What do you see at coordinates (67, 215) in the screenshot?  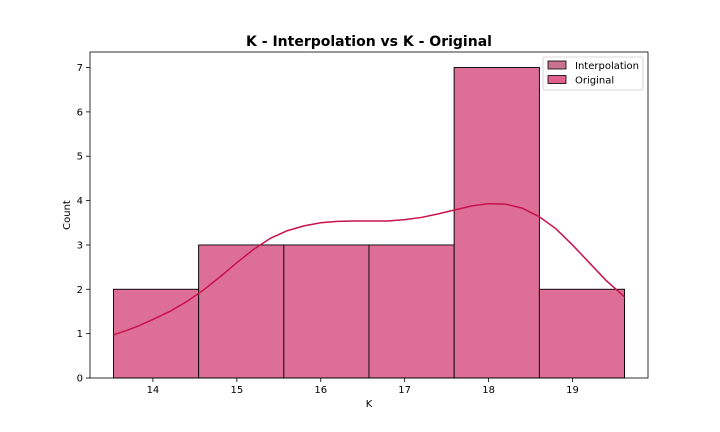 I see `y-axis-label: Count` at bounding box center [67, 215].